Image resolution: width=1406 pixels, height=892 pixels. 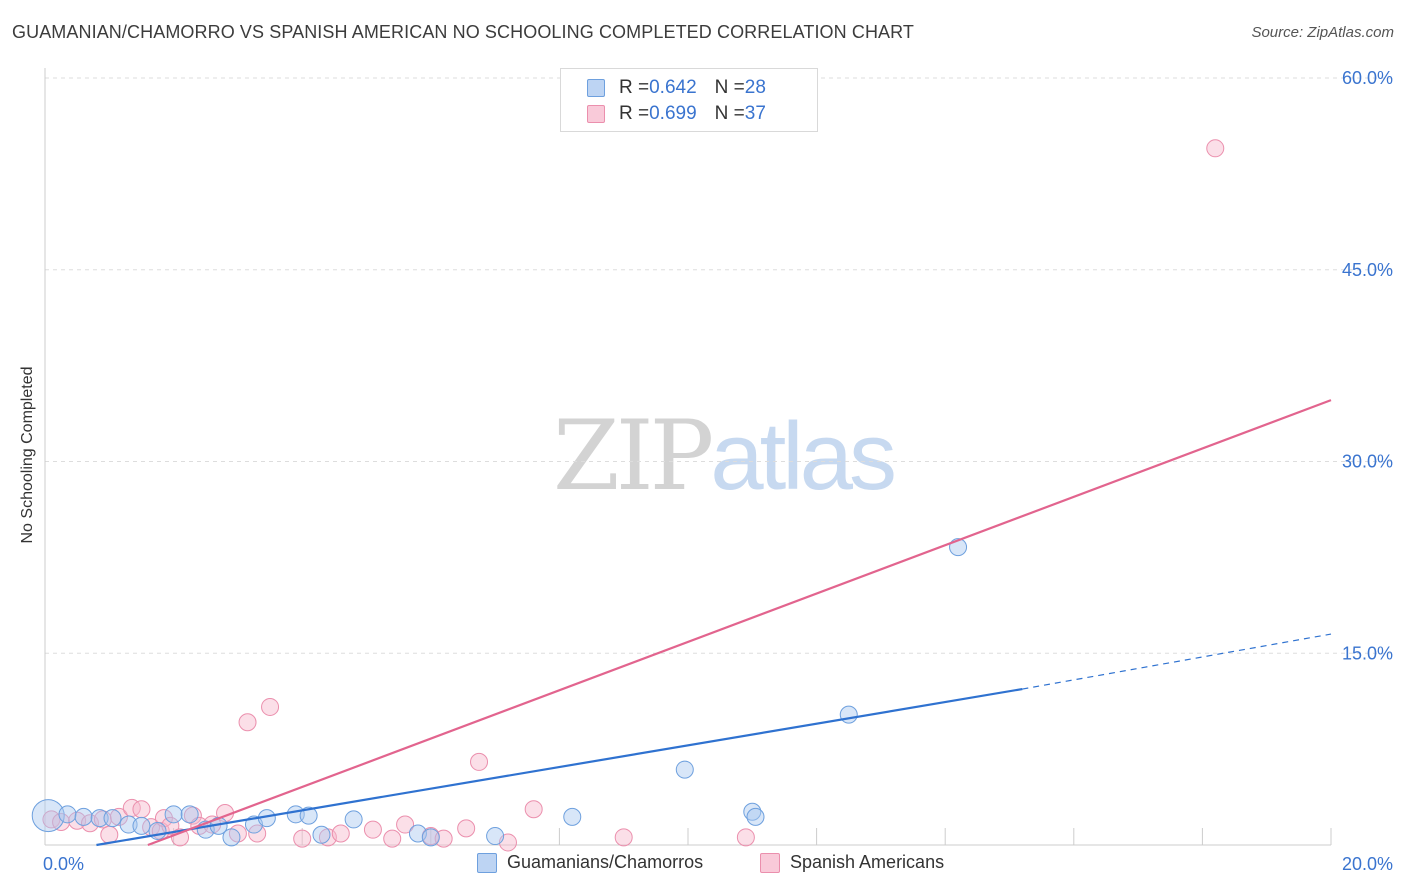 What do you see at coordinates (867, 862) in the screenshot?
I see `bottom-legend-label: Spanish Americans` at bounding box center [867, 862].